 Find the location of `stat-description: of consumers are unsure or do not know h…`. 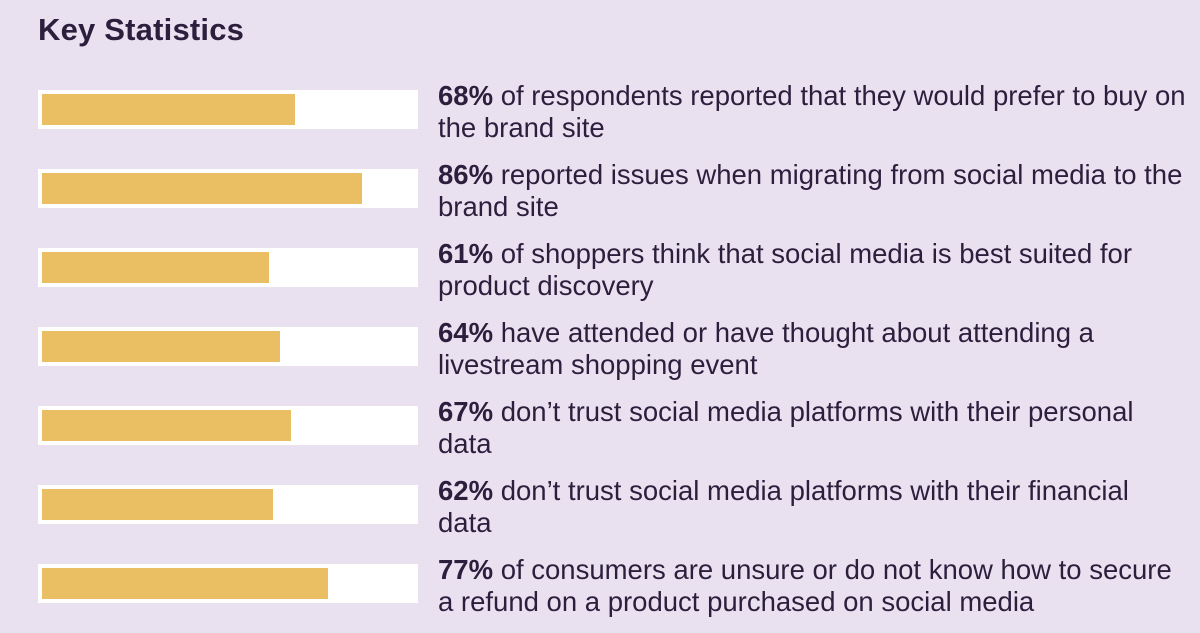

stat-description: of consumers are unsure or do not know h… is located at coordinates (805, 585).